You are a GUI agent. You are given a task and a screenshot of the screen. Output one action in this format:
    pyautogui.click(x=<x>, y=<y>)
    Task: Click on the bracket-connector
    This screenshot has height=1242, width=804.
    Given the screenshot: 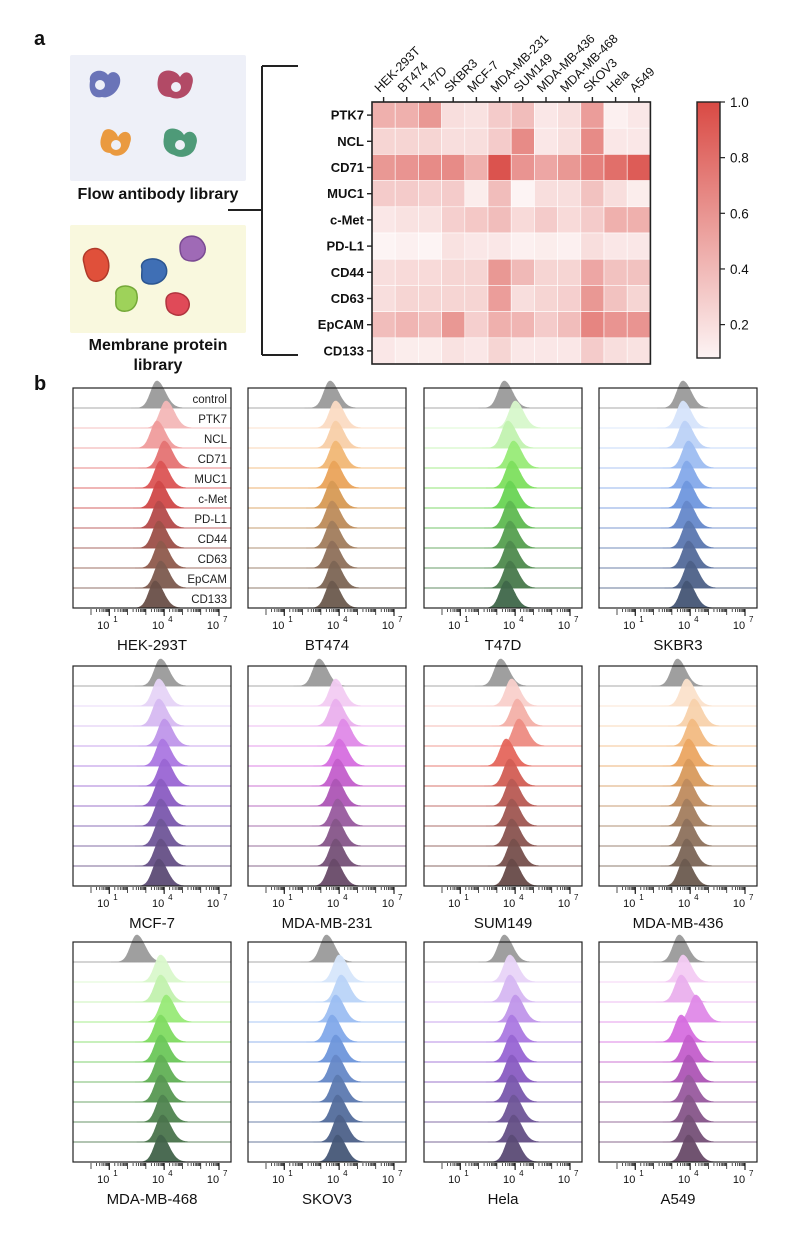 What is the action you would take?
    pyautogui.click(x=263, y=210)
    